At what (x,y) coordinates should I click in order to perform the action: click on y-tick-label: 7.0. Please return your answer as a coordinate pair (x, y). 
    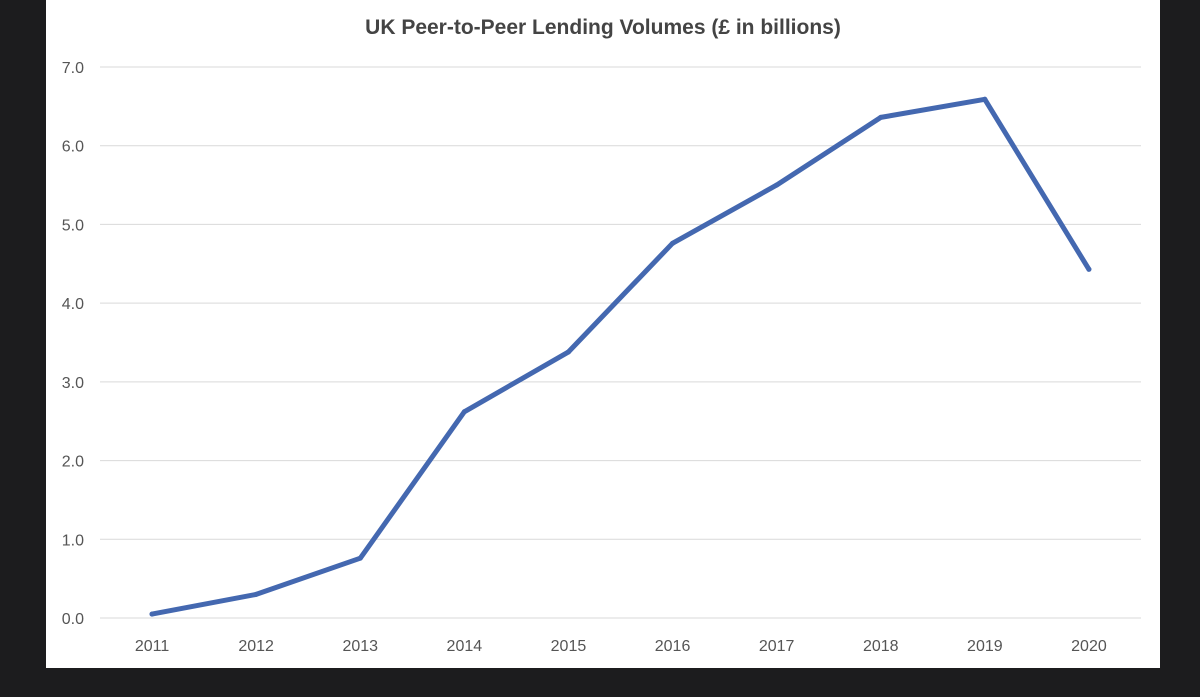
    Looking at the image, I should click on (73, 68).